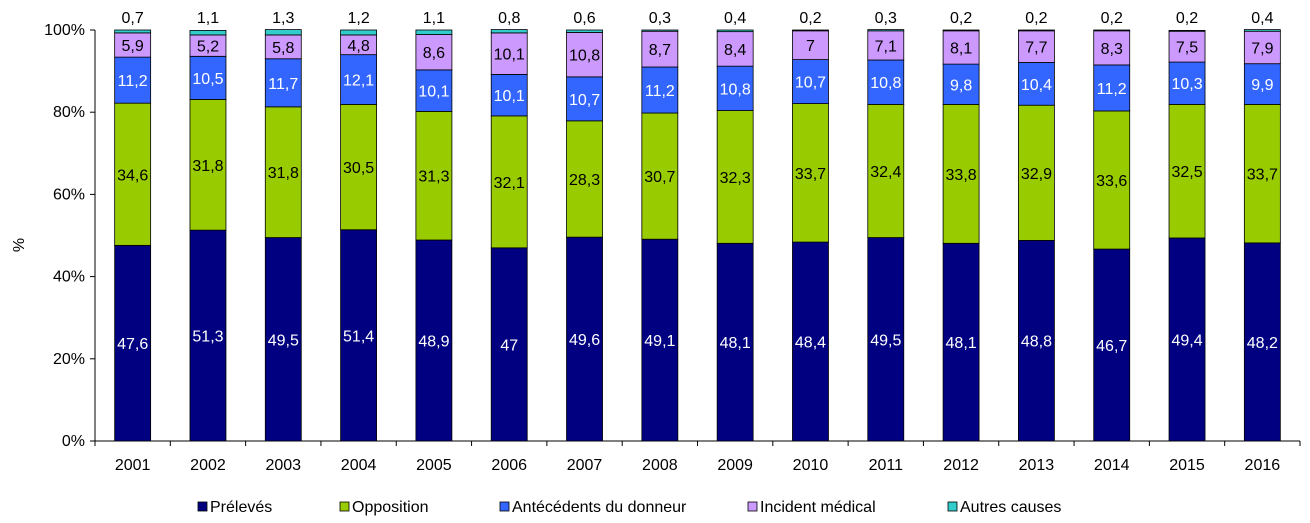  What do you see at coordinates (1112, 465) in the screenshot?
I see `x-tick-label: 2014` at bounding box center [1112, 465].